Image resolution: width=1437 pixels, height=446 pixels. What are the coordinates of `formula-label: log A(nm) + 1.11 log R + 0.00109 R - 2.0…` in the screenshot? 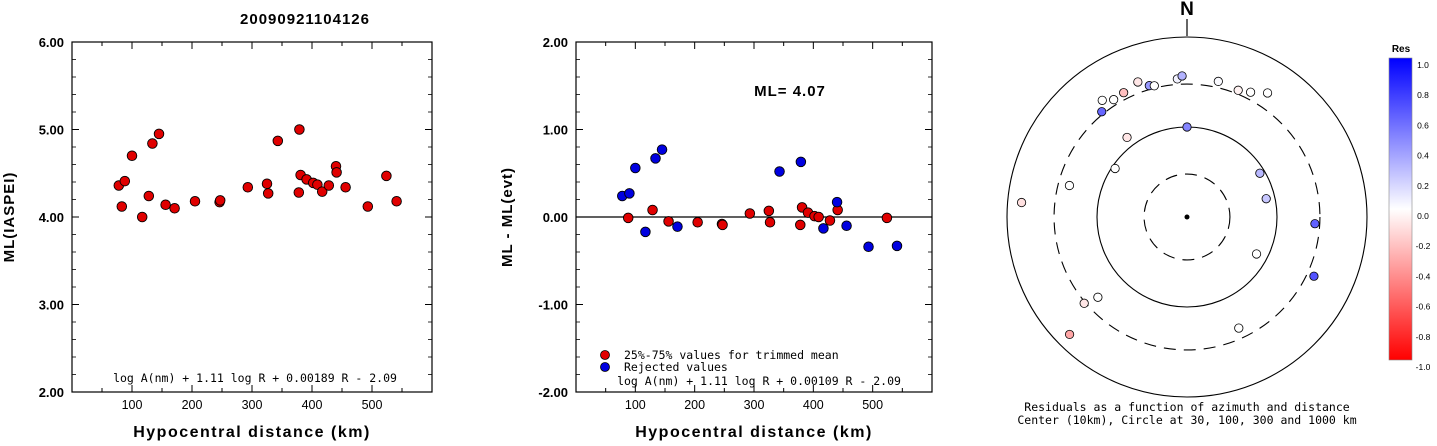 It's located at (759, 381).